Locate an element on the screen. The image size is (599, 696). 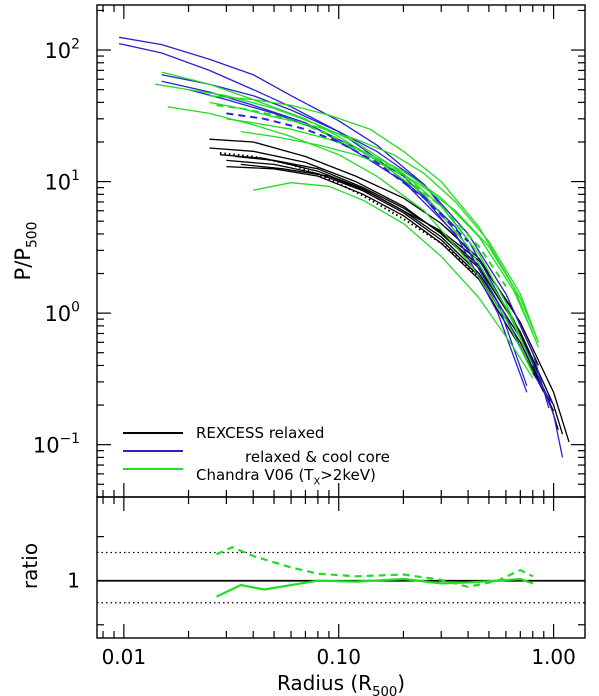
legend-label-2-base: Chandra V06 (T is located at coordinates (255, 475).